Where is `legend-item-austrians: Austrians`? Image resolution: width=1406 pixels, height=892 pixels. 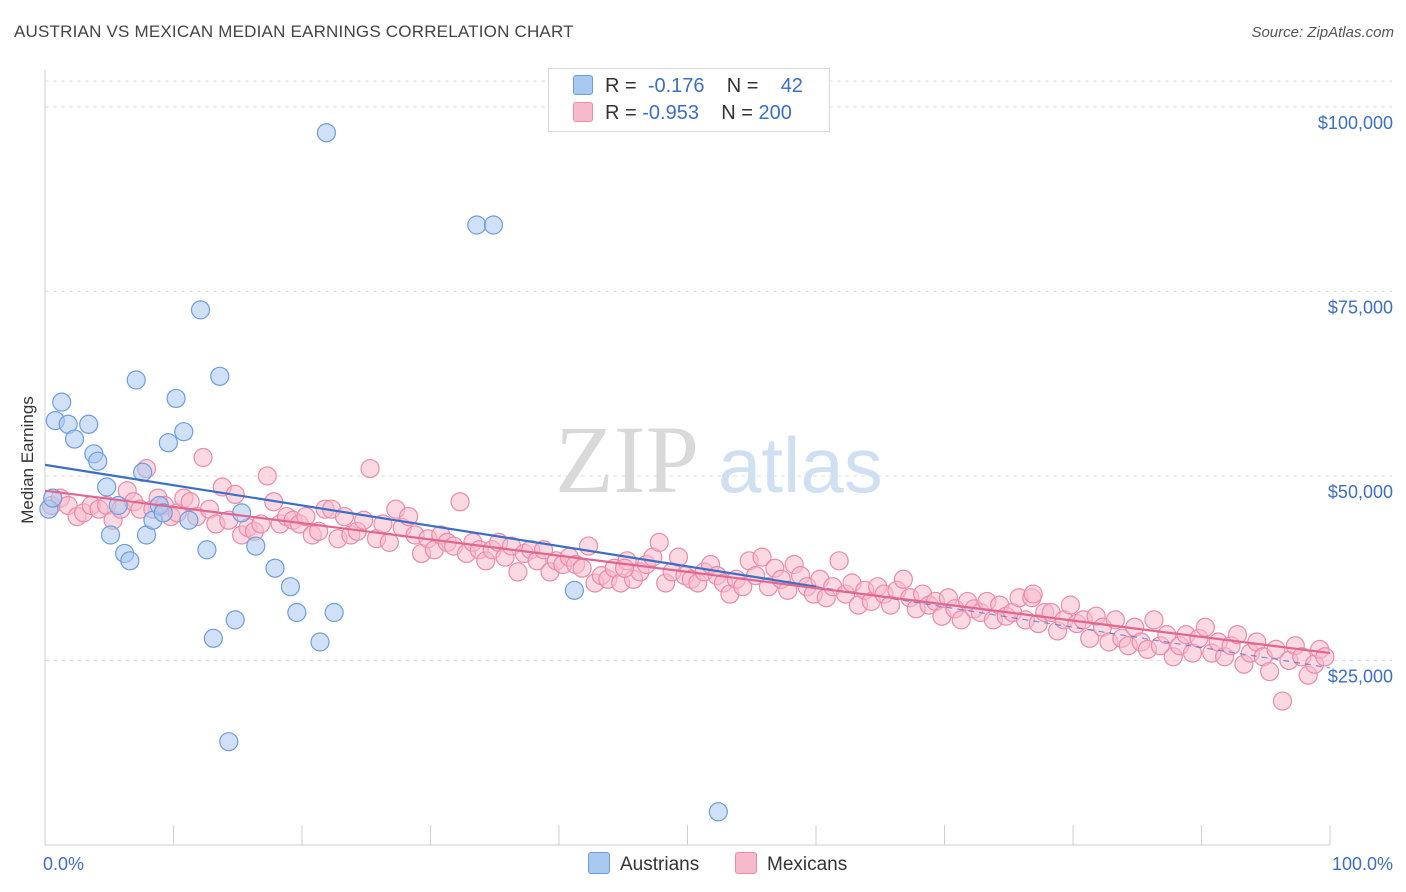
legend-item-austrians: Austrians is located at coordinates (643, 864).